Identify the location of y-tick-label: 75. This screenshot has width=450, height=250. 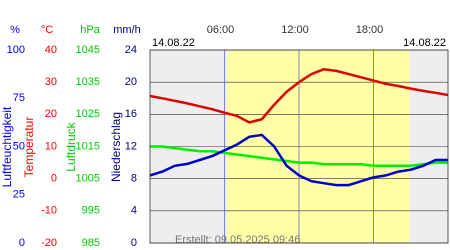
(19, 98).